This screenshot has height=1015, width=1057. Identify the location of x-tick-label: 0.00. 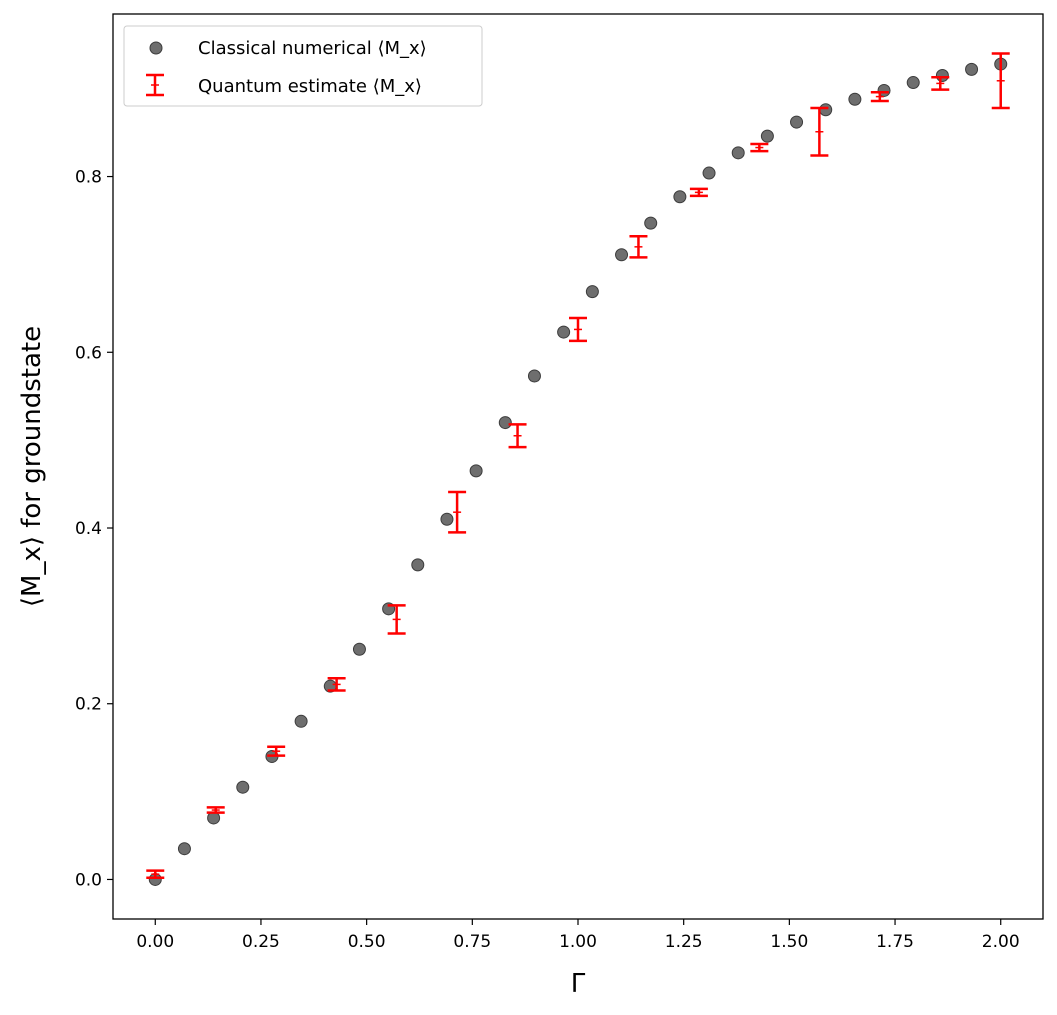
(155, 942).